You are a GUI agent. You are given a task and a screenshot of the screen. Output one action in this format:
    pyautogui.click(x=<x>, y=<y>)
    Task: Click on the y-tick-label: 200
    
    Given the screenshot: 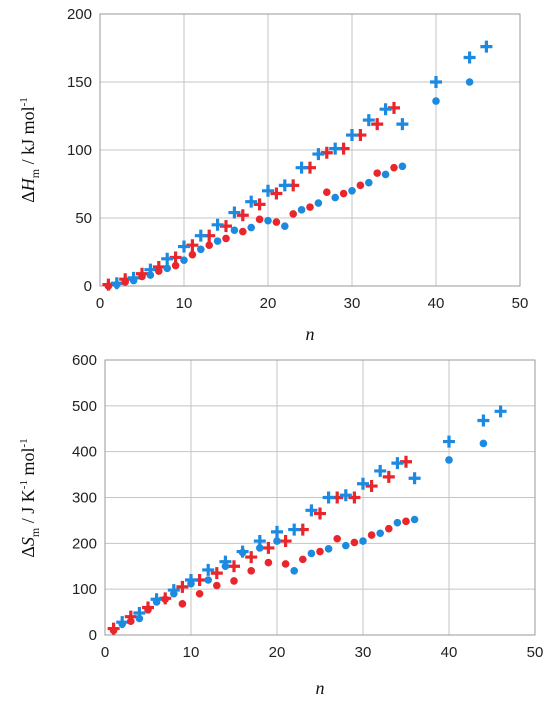 What is the action you would take?
    pyautogui.click(x=79, y=14)
    